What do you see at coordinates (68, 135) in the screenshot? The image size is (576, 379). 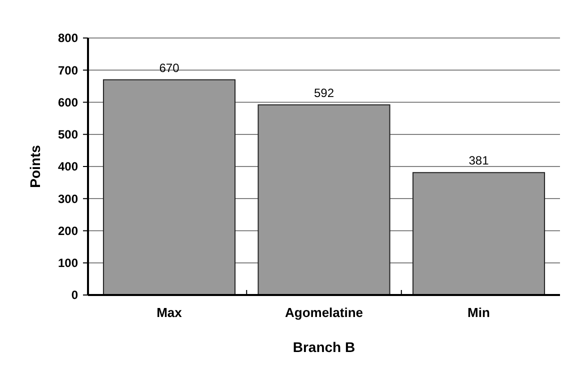 I see `y-tick-label: 500` at bounding box center [68, 135].